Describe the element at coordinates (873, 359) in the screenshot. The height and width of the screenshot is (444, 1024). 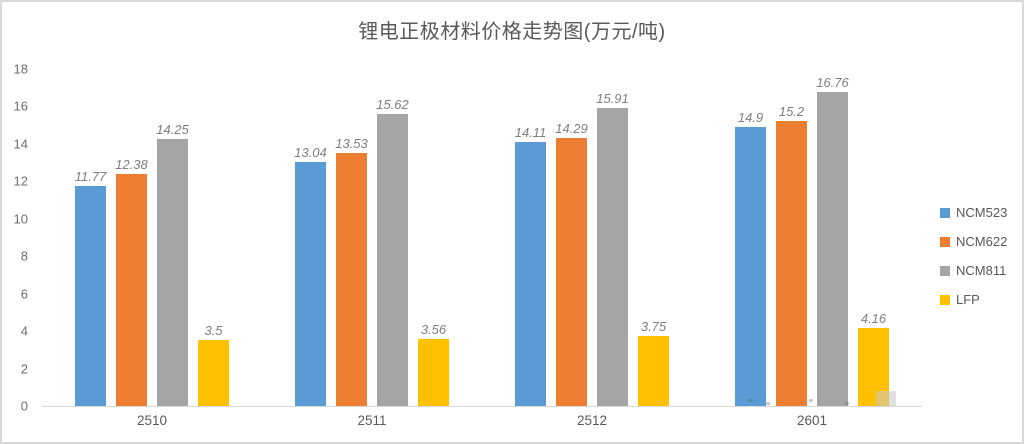
I see `bar-lfp: 4.16` at that location.